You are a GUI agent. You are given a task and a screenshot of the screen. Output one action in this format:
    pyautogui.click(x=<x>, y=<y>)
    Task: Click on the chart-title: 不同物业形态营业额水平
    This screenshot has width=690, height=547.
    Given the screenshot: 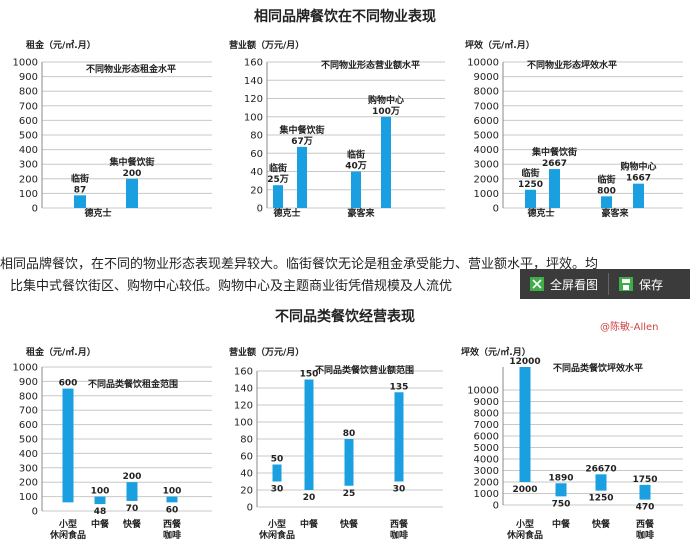 What is the action you would take?
    pyautogui.click(x=370, y=65)
    